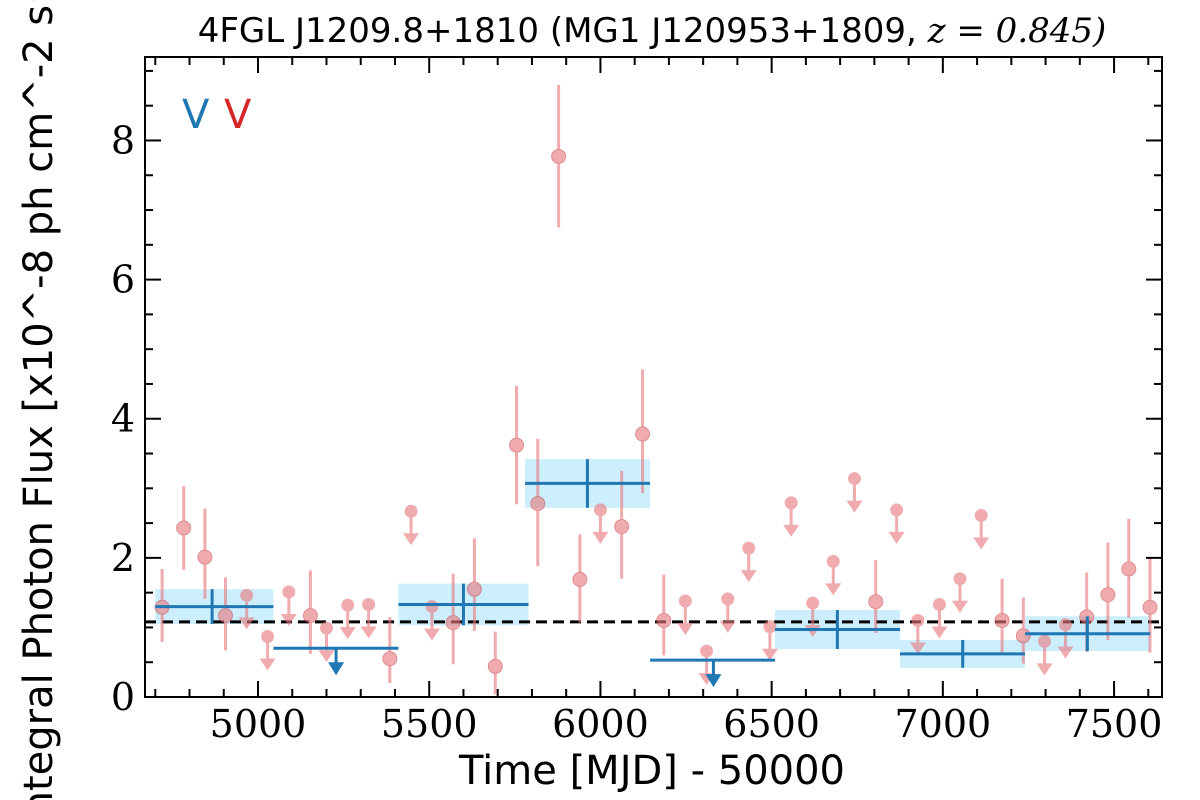 The height and width of the screenshot is (800, 1200). Describe the element at coordinates (1026, 31) in the screenshot. I see `chart-title-math-rest: = 0.845)` at that location.